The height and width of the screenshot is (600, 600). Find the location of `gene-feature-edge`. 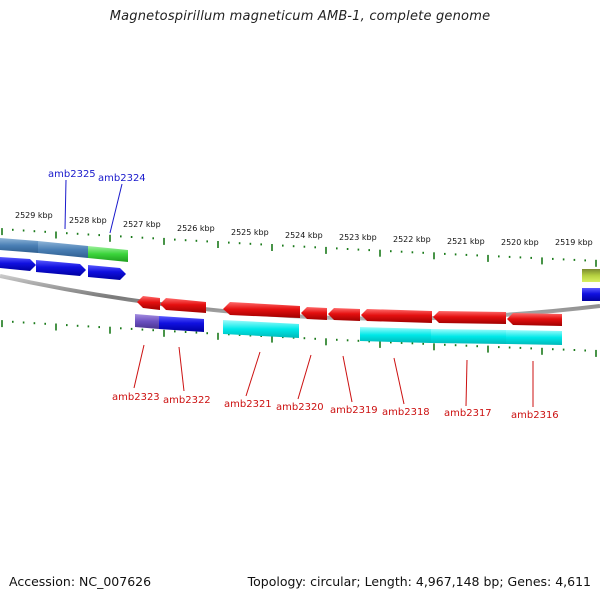

gene-feature-edge is located at coordinates (591, 275).